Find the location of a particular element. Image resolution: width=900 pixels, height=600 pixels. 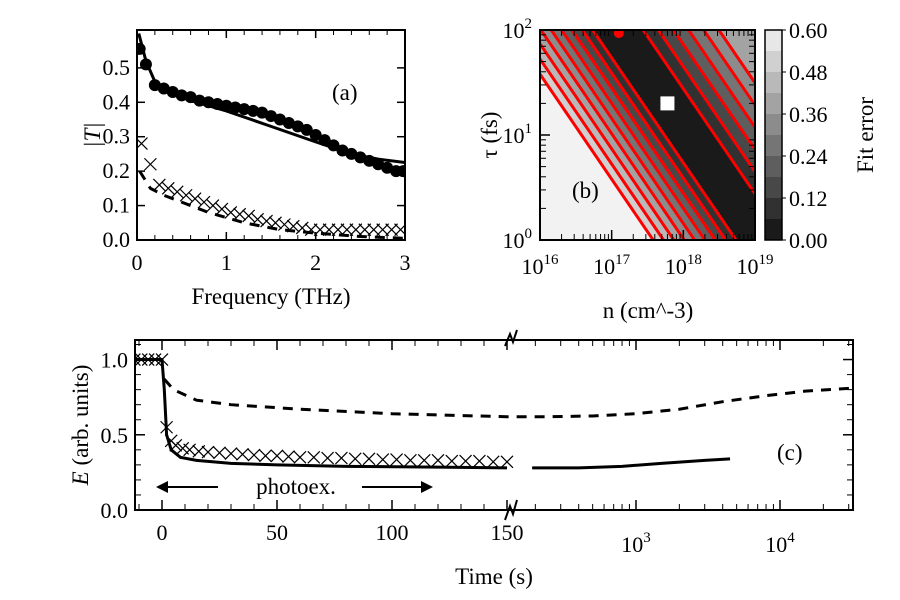

photoex-annotation: photoex. is located at coordinates (296, 486).